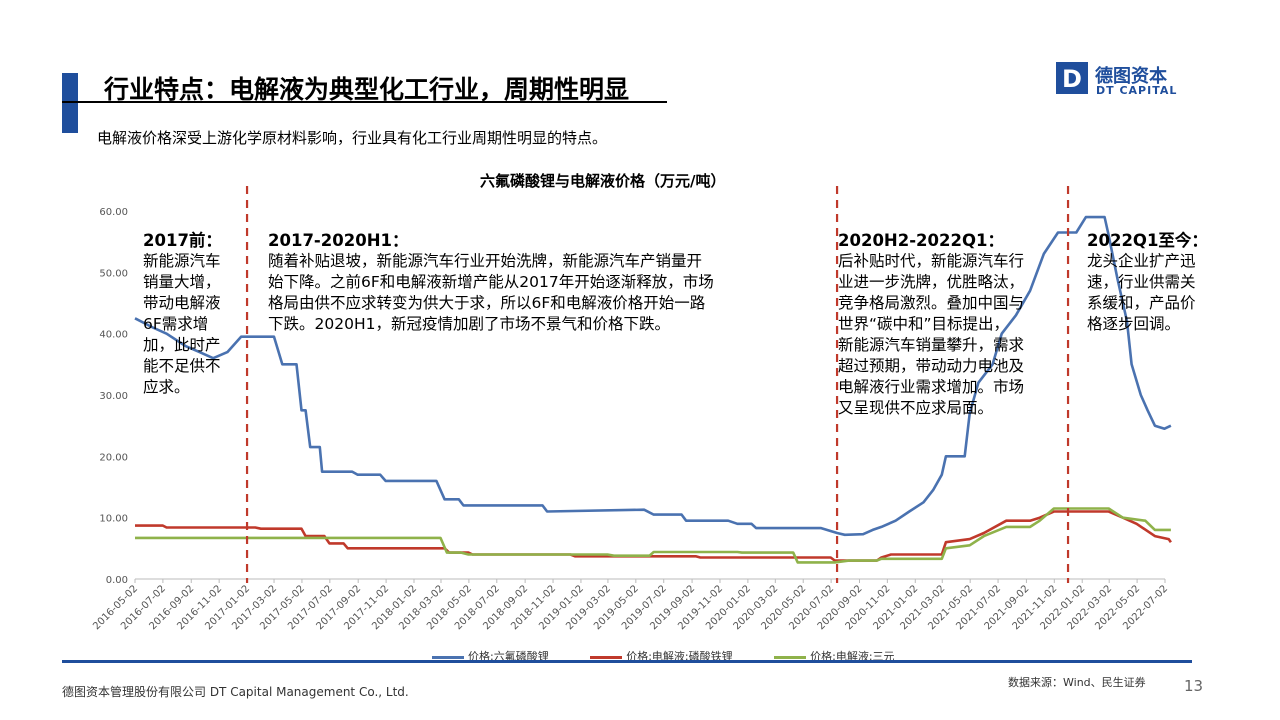  Describe the element at coordinates (367, 89) in the screenshot. I see `page-title: 行业特点：电解液为典型化工行业，周期性明显` at that location.